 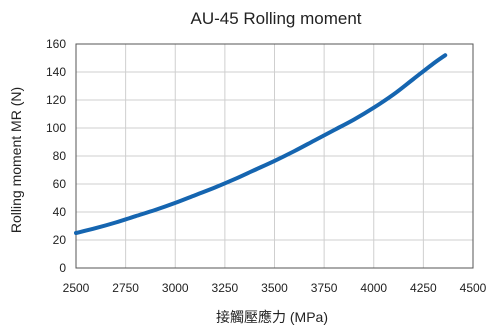 What do you see at coordinates (60, 184) in the screenshot?
I see `y-tick-label: 60` at bounding box center [60, 184].